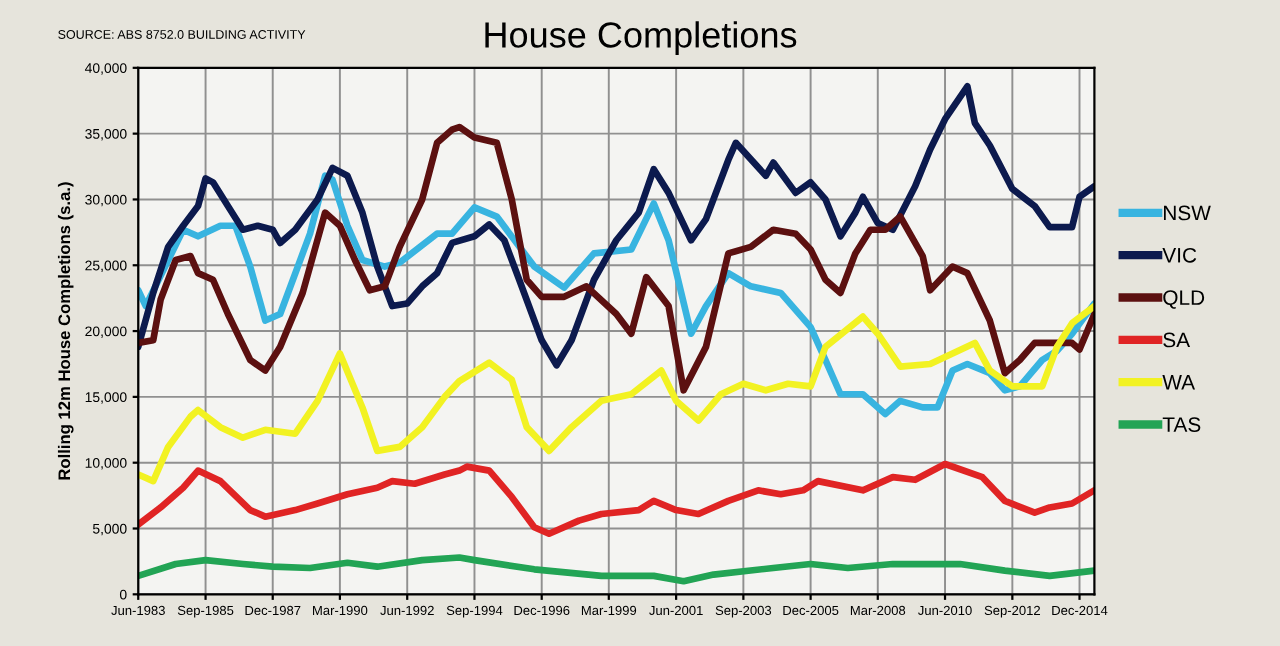 The height and width of the screenshot is (646, 1280). Describe the element at coordinates (1187, 213) in the screenshot. I see `legend-label: NSW` at that location.